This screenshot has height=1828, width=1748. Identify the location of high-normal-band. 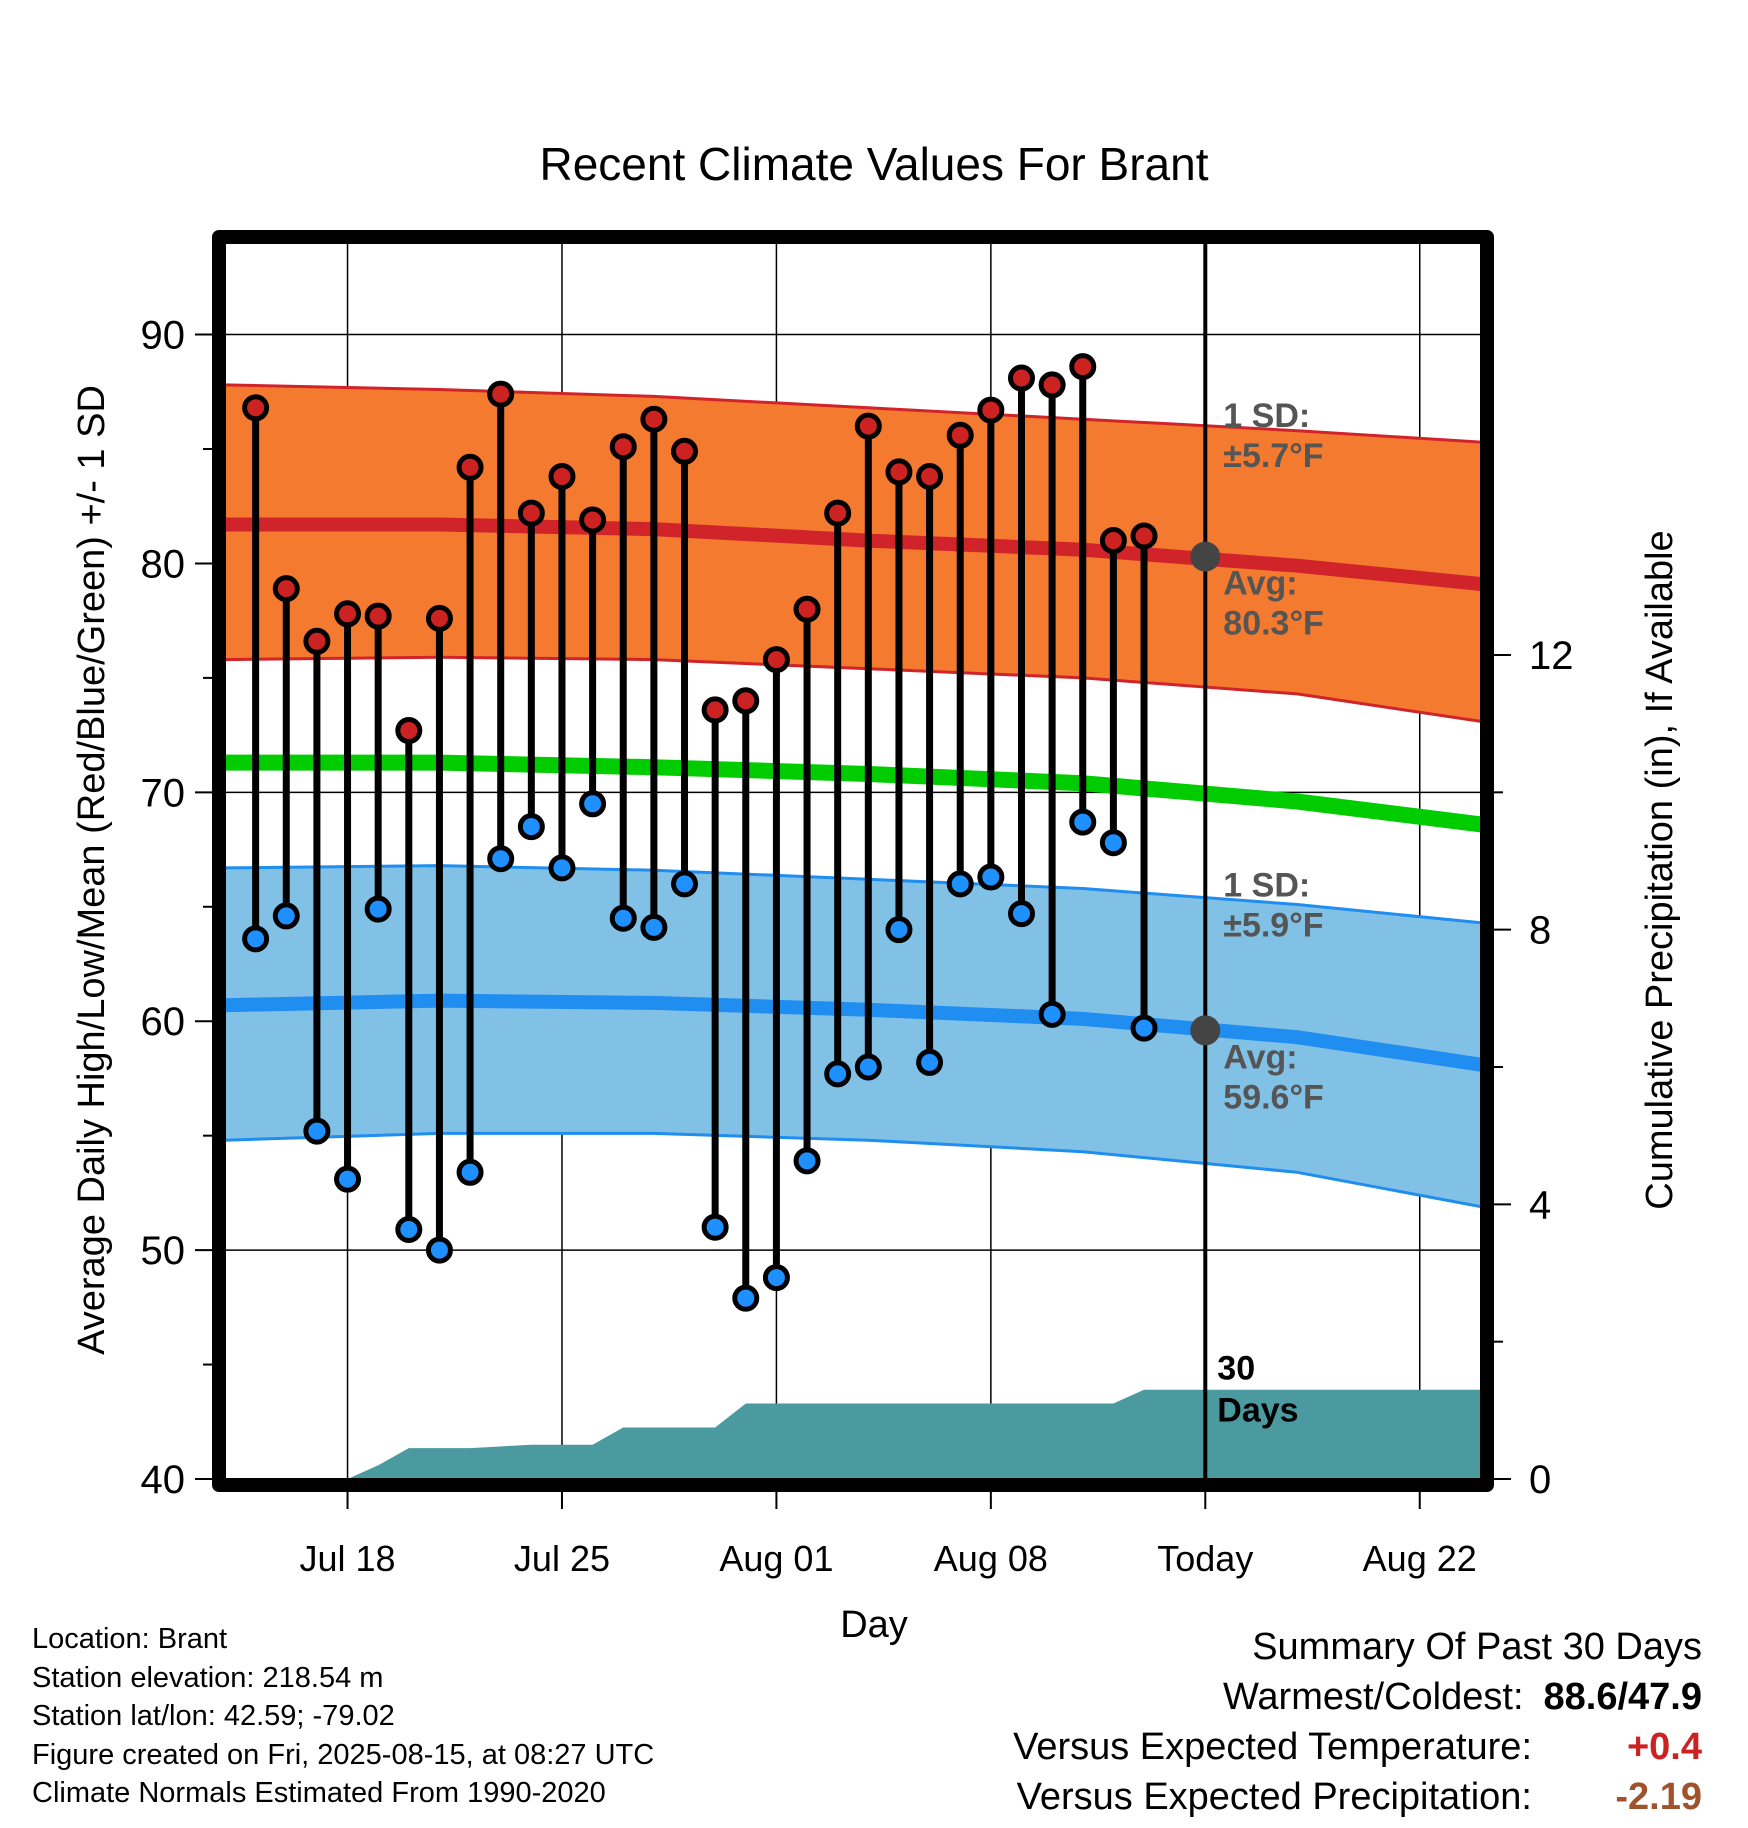
(853, 553).